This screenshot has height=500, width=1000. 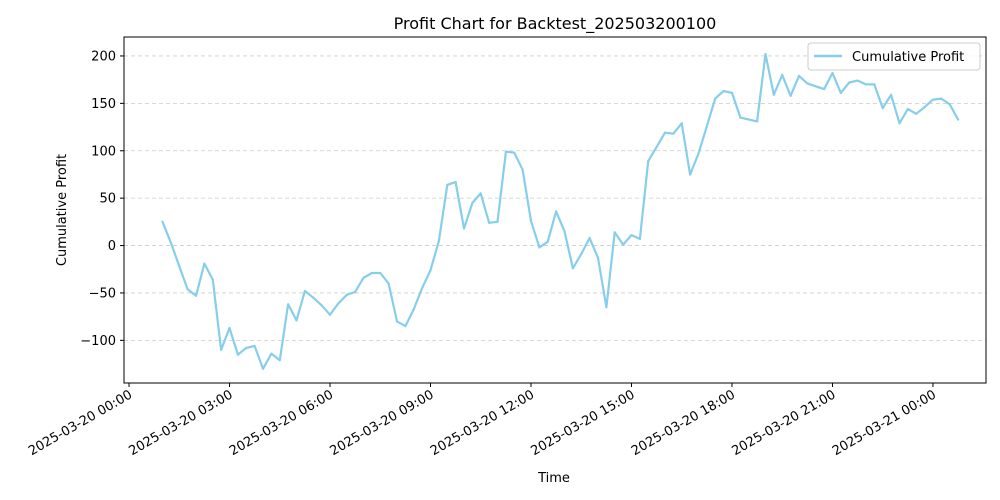 What do you see at coordinates (555, 24) in the screenshot?
I see `chart-title: Profit Chart for Backtest_202503200100` at bounding box center [555, 24].